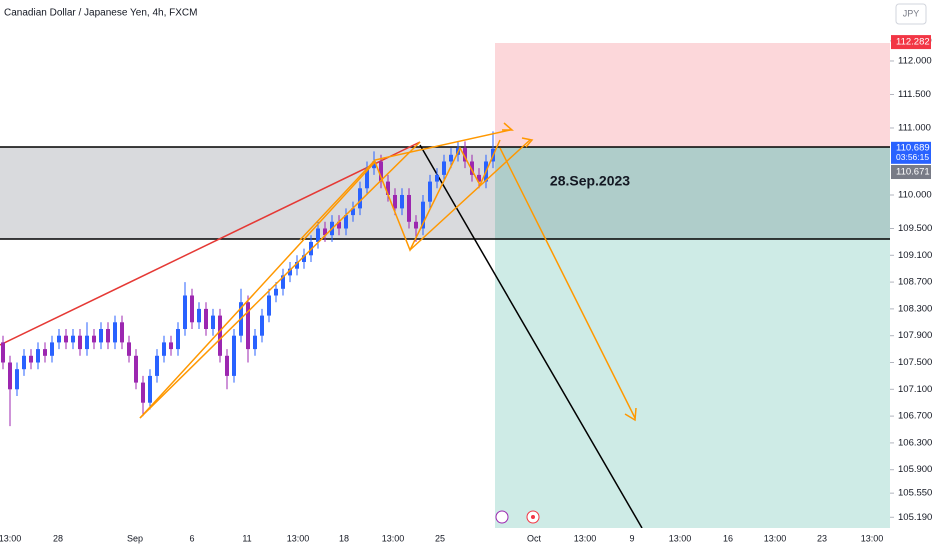  I want to click on y-tick-label: 109.100, so click(915, 255).